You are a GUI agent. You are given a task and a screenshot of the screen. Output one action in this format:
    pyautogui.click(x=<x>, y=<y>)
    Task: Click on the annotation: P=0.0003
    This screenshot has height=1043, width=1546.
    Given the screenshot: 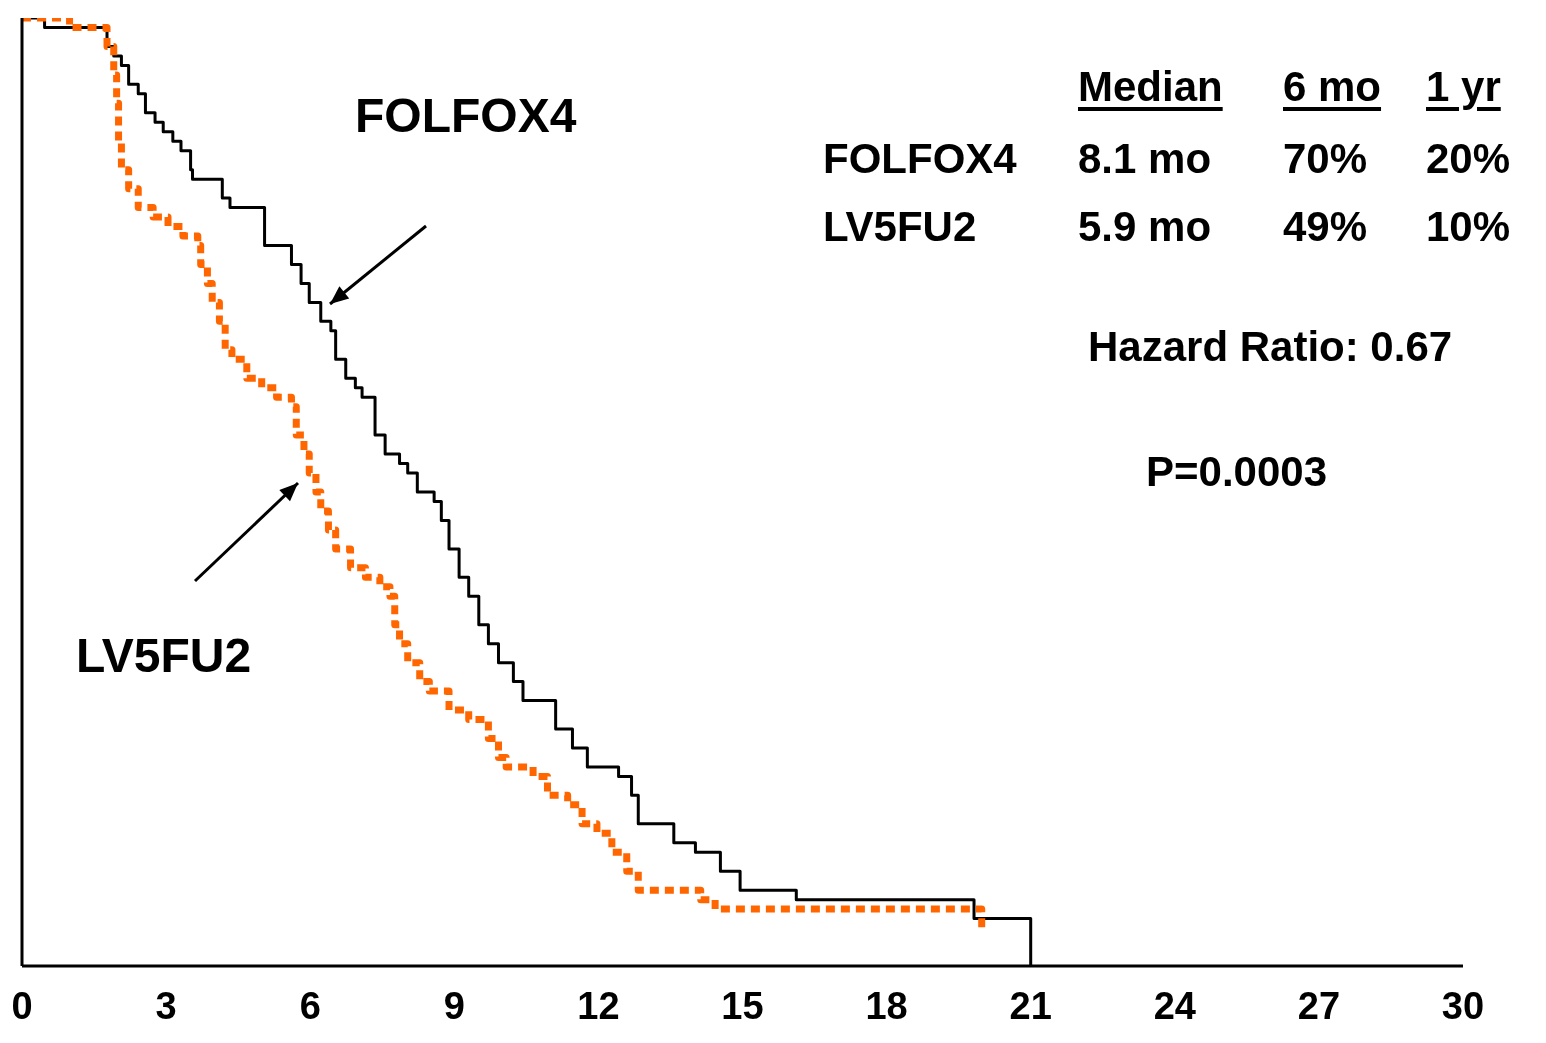 What is the action you would take?
    pyautogui.click(x=1237, y=472)
    